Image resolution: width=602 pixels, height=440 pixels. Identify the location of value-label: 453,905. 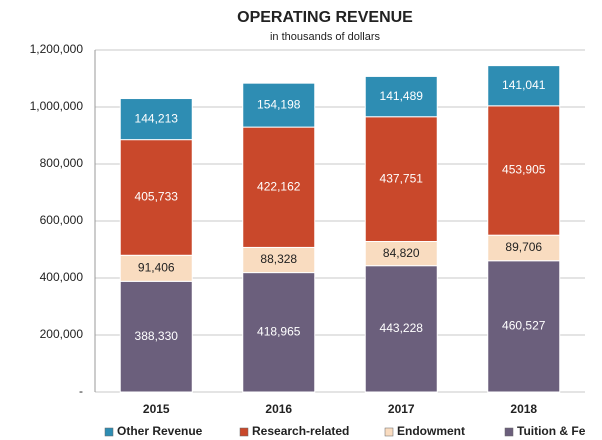
(524, 170).